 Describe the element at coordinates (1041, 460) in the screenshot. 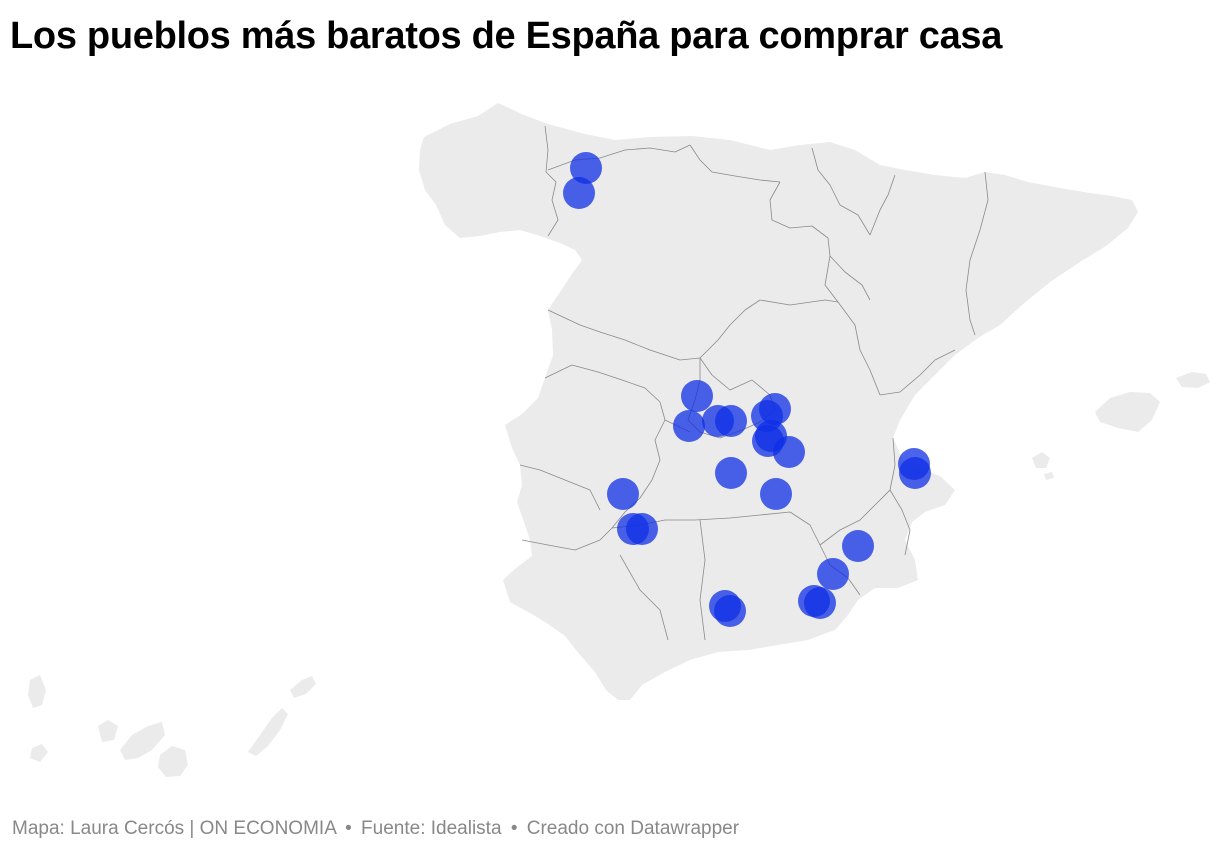

I see `ibiza` at that location.